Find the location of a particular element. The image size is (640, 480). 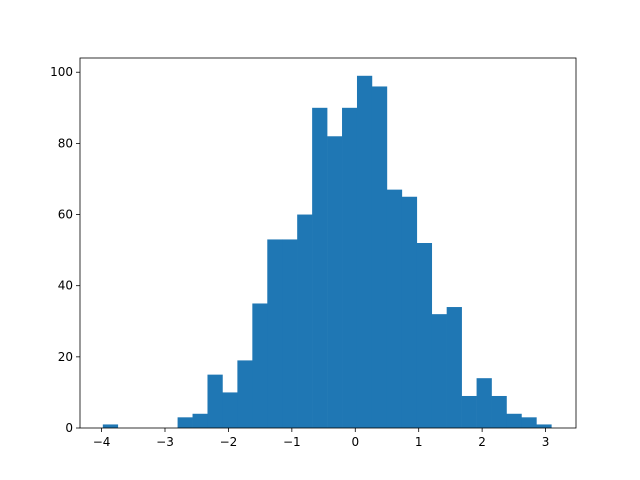

x-tick-label: −1 is located at coordinates (292, 442).